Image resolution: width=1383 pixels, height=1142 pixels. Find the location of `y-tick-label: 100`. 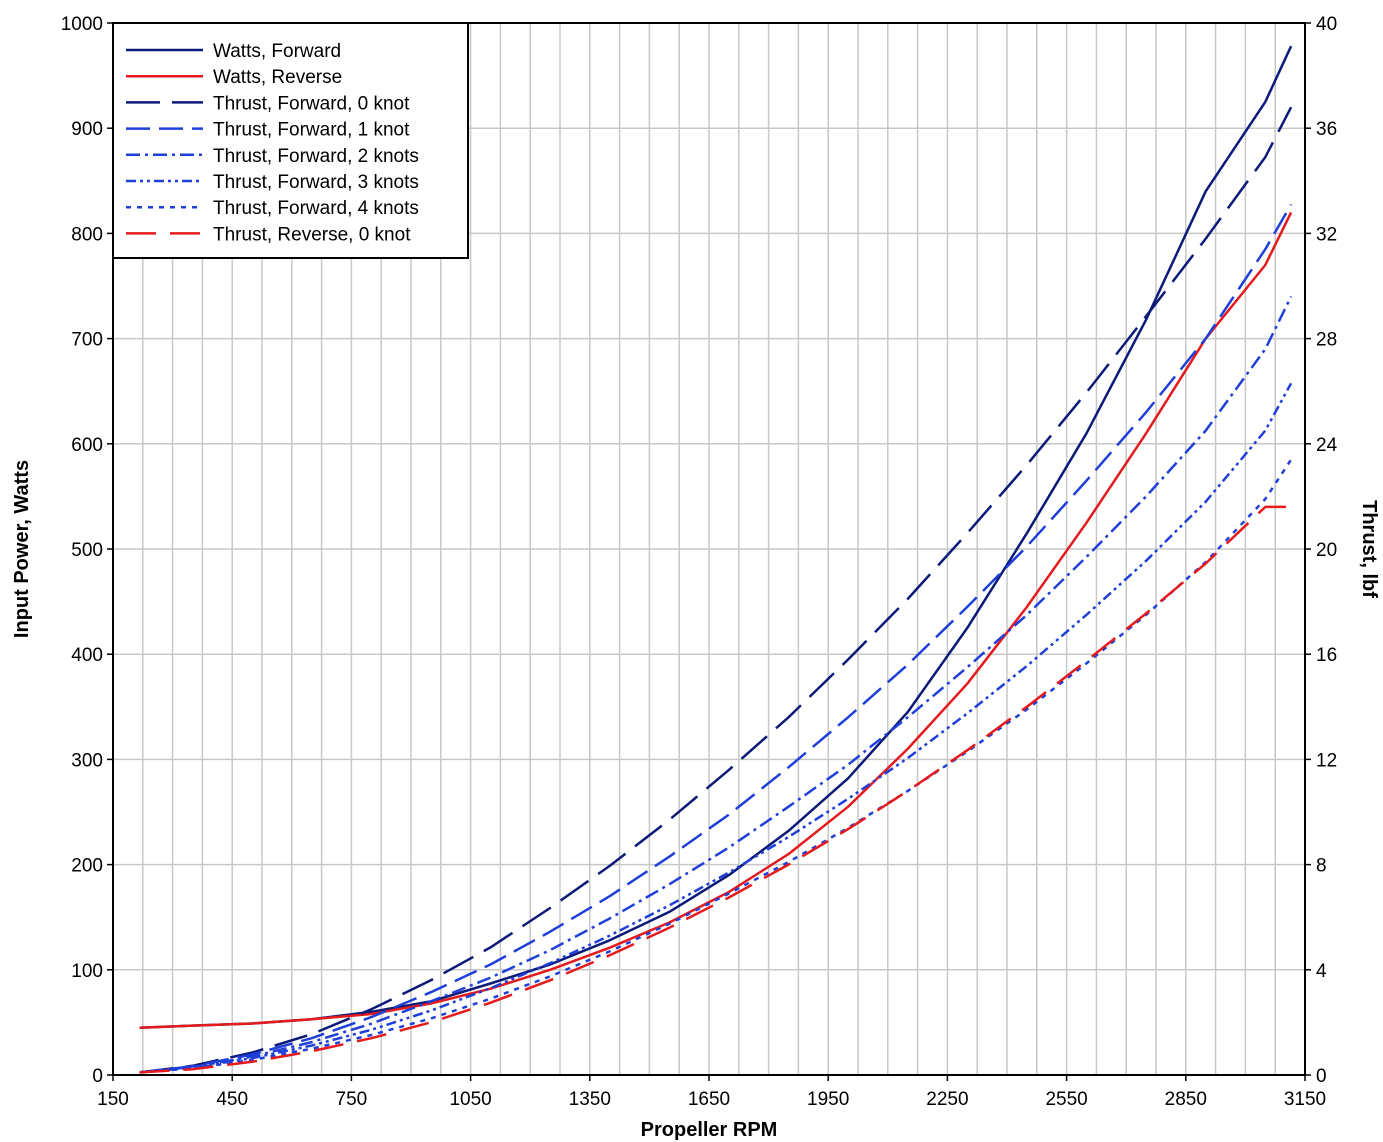

y-tick-label: 100 is located at coordinates (87, 971).